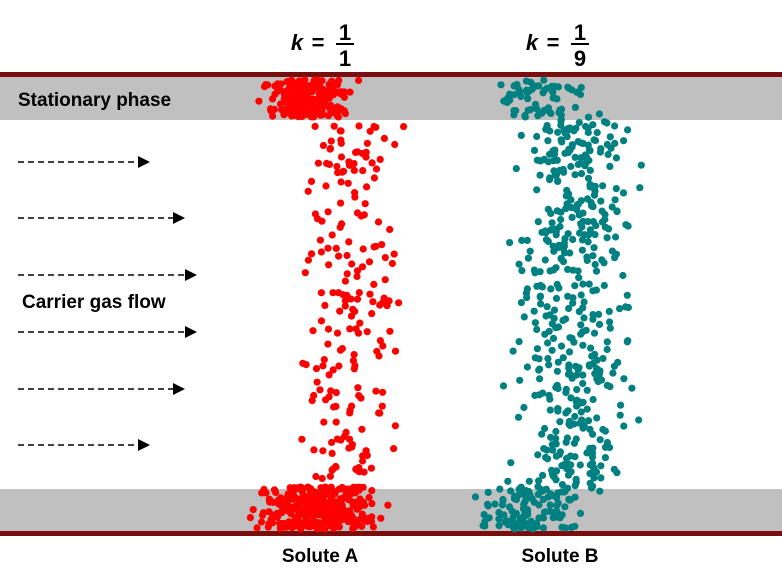  What do you see at coordinates (553, 42) in the screenshot?
I see `equals: =` at bounding box center [553, 42].